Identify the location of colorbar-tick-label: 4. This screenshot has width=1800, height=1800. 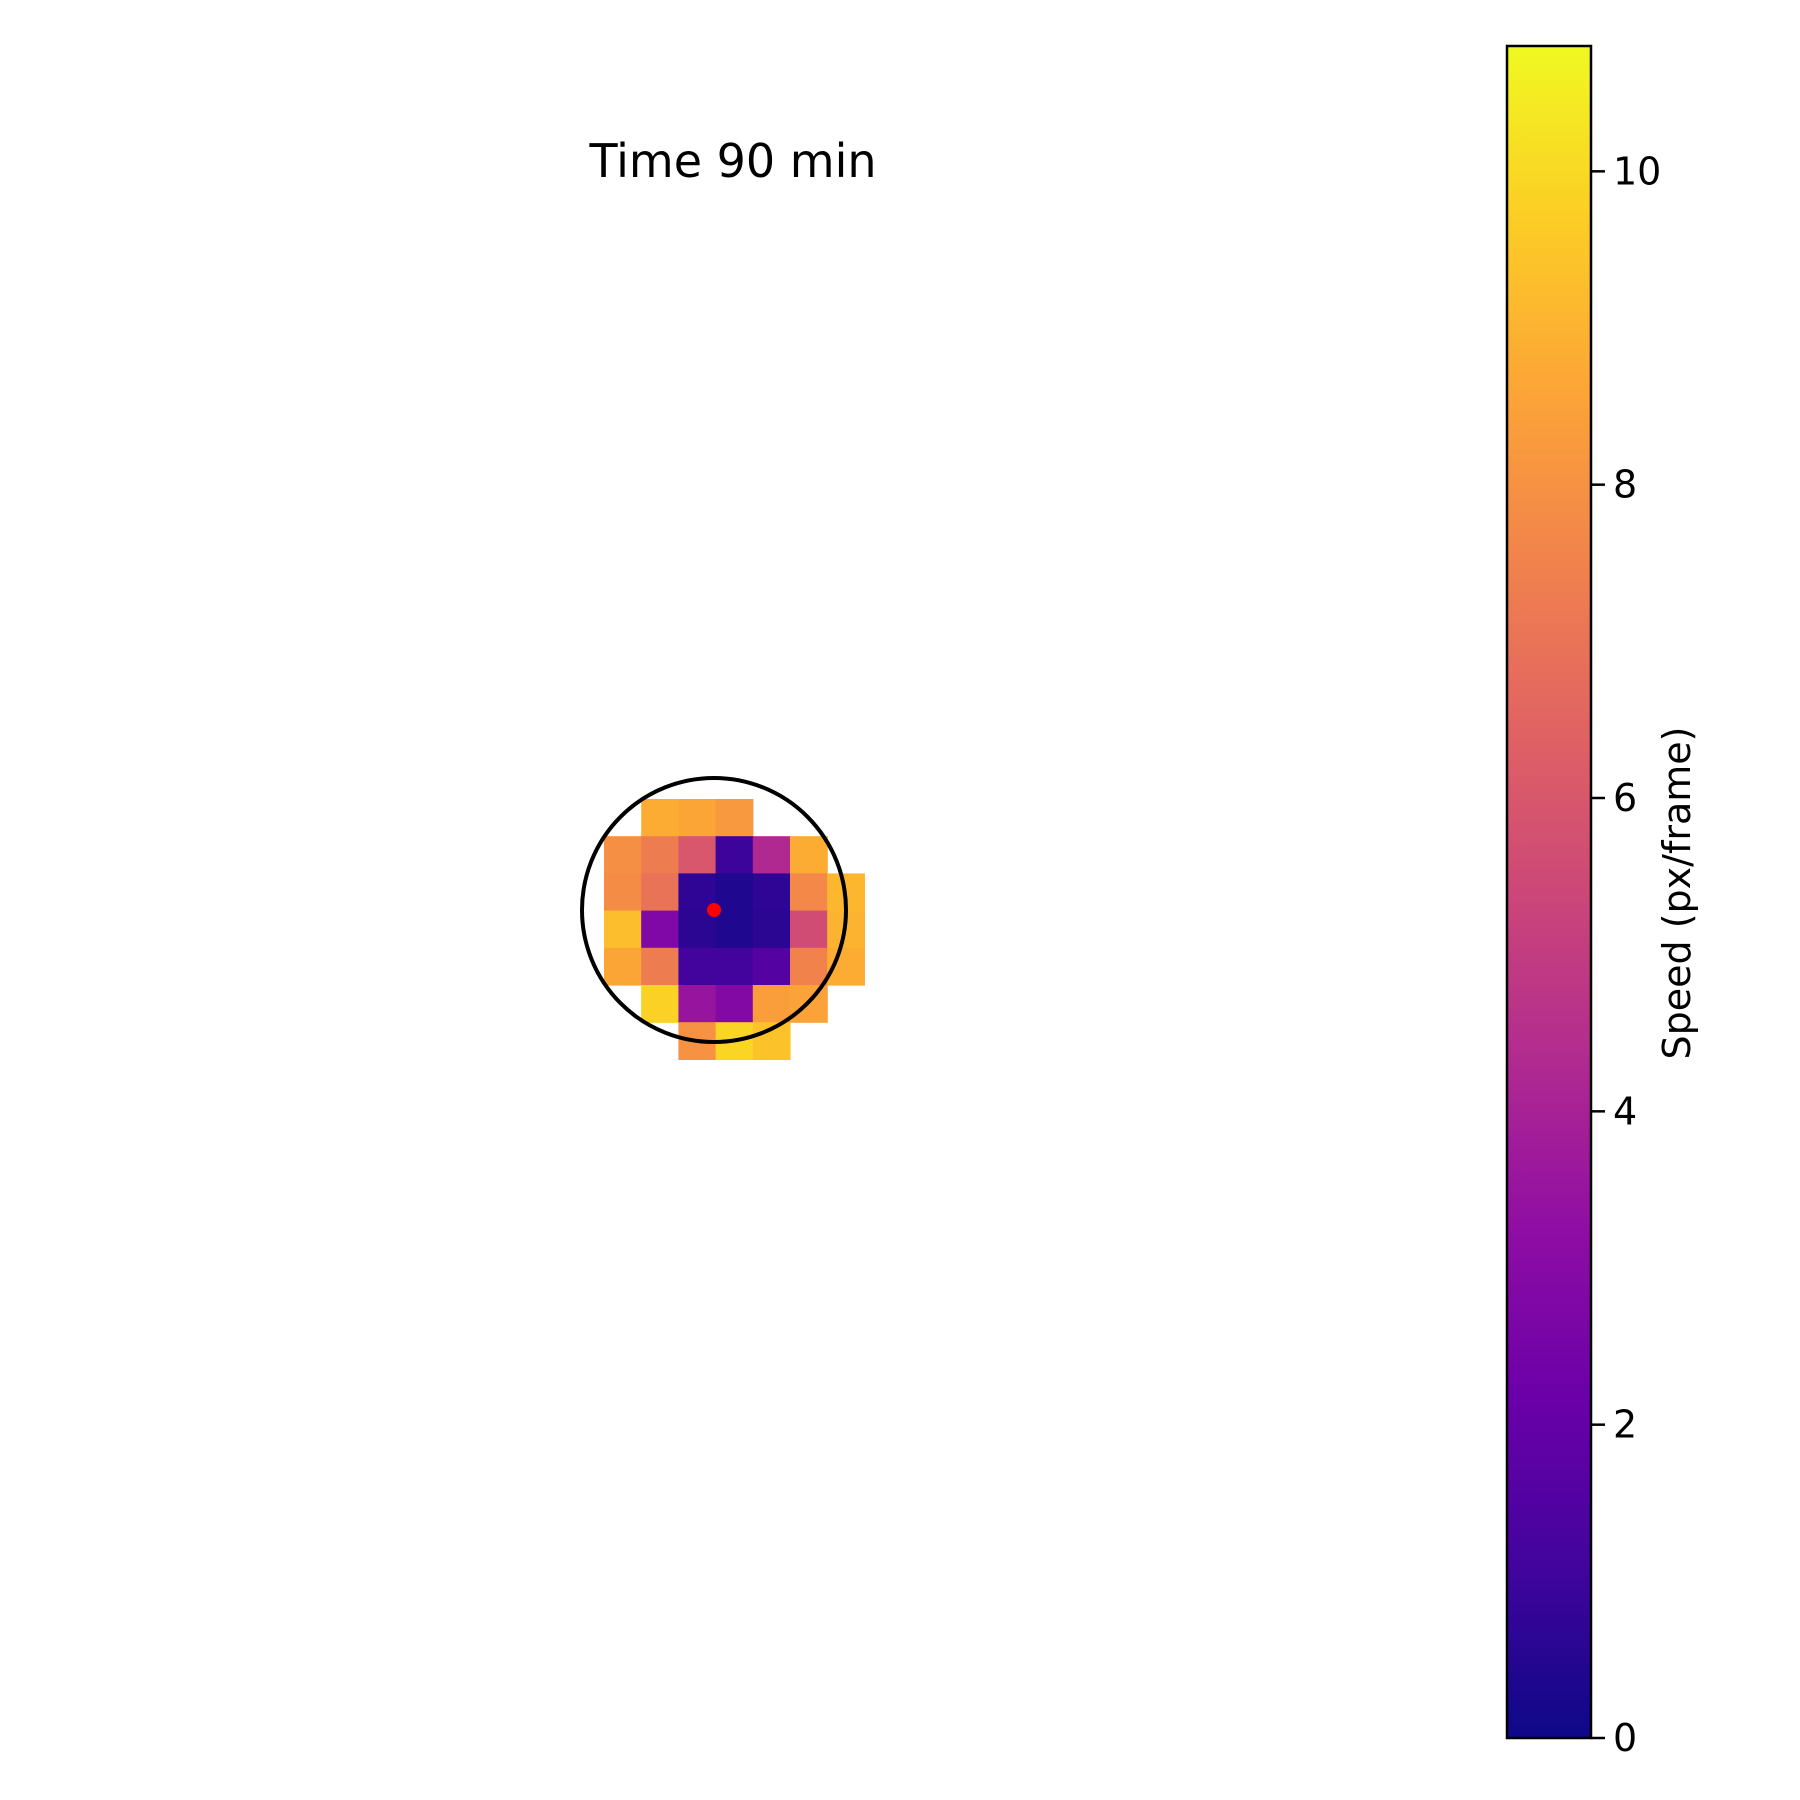
(1625, 1111).